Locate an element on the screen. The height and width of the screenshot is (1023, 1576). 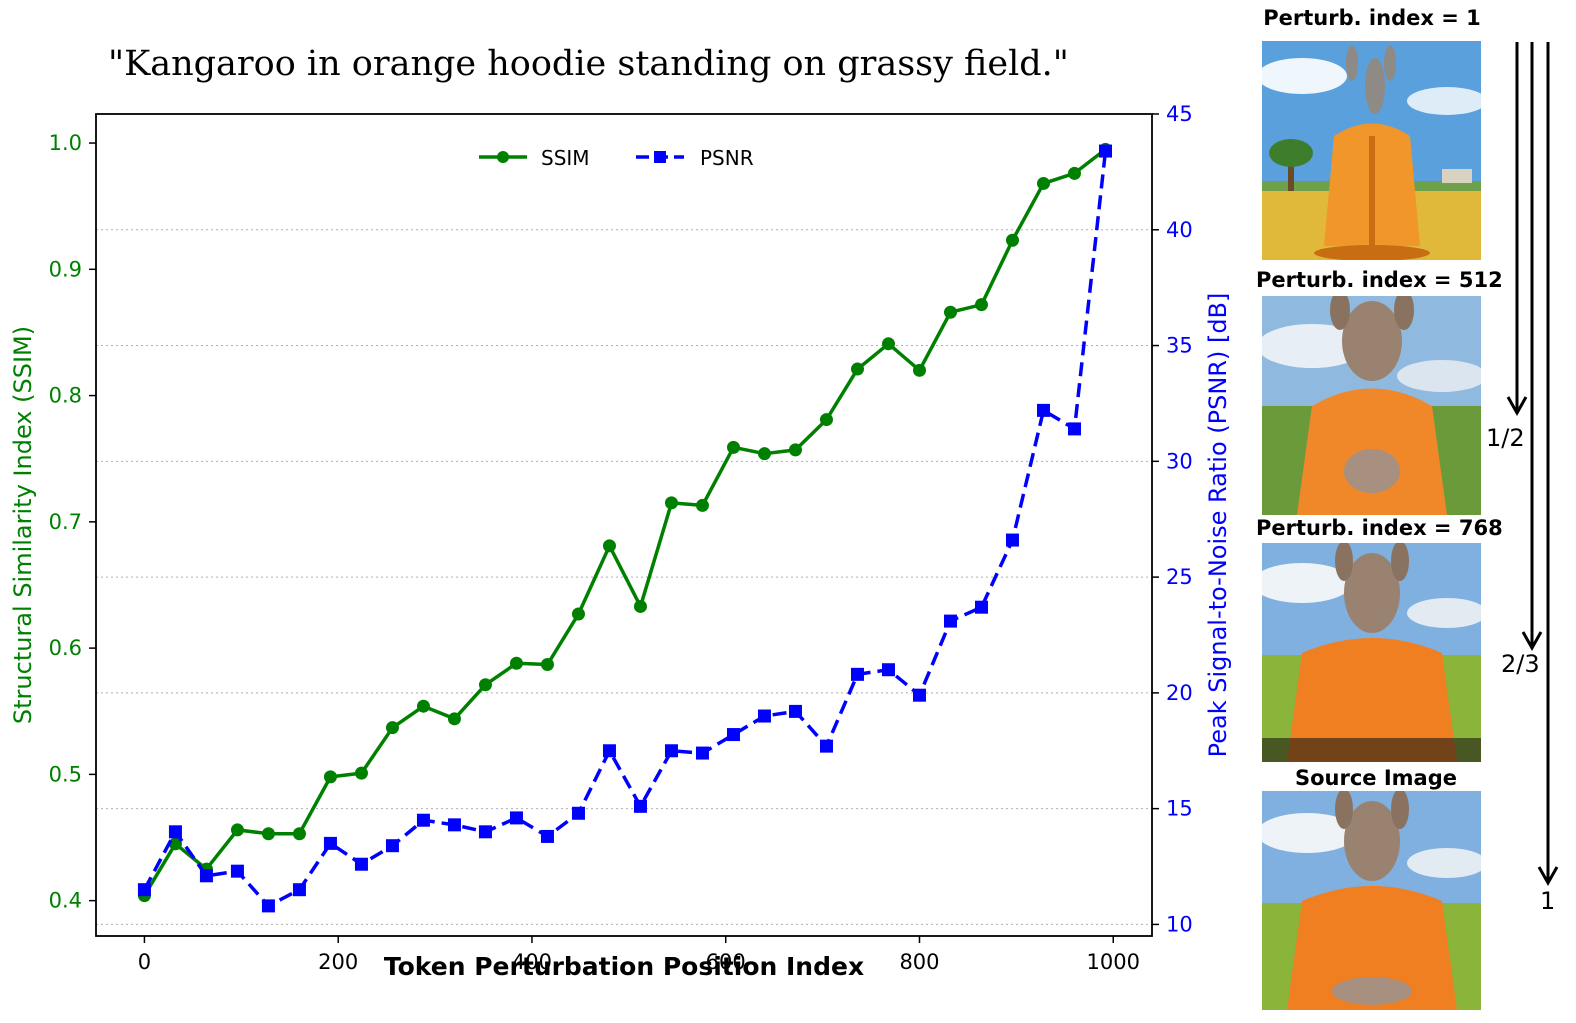
y-right-tick-label: 25 is located at coordinates (1179, 577).